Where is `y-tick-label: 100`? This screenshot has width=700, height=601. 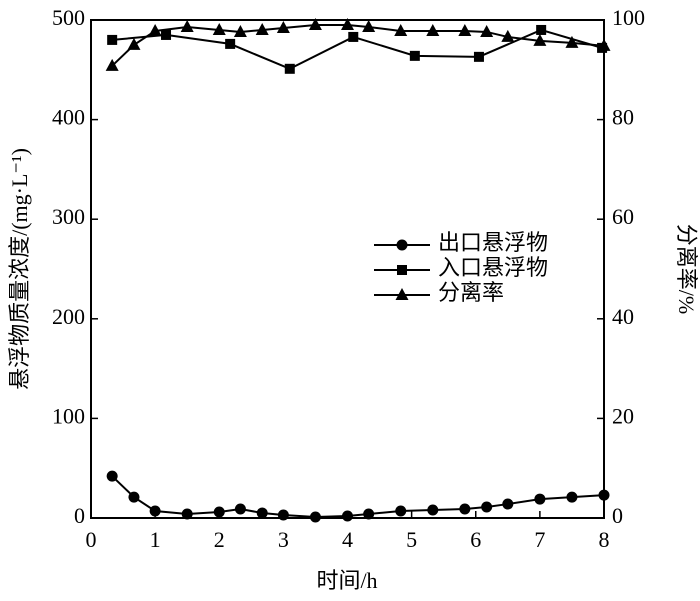 y-tick-label: 100 is located at coordinates (68, 415).